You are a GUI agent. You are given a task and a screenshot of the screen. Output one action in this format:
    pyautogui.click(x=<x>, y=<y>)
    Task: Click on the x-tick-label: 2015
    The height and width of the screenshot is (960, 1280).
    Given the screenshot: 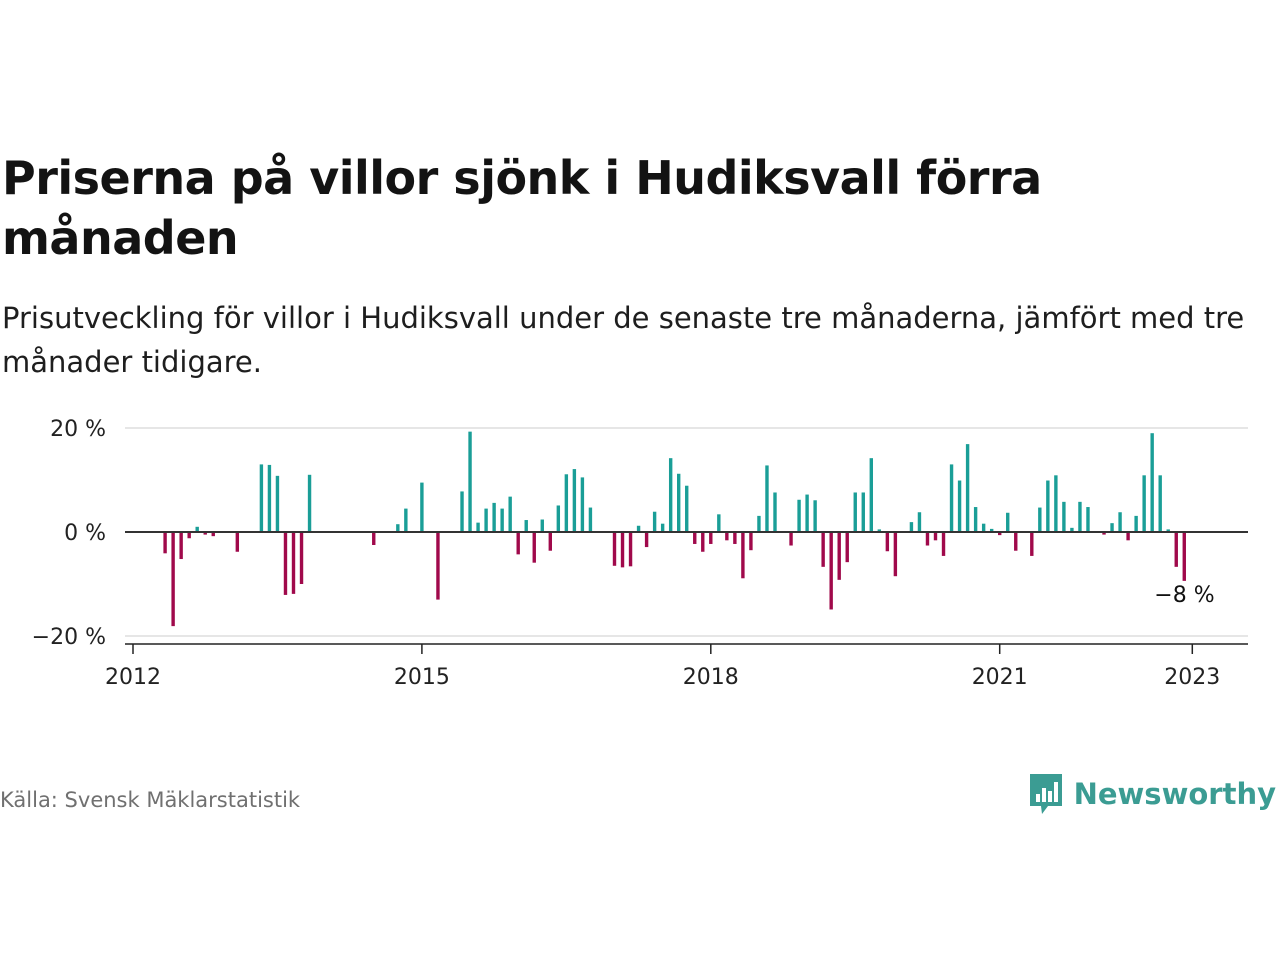 What is the action you would take?
    pyautogui.click(x=422, y=677)
    